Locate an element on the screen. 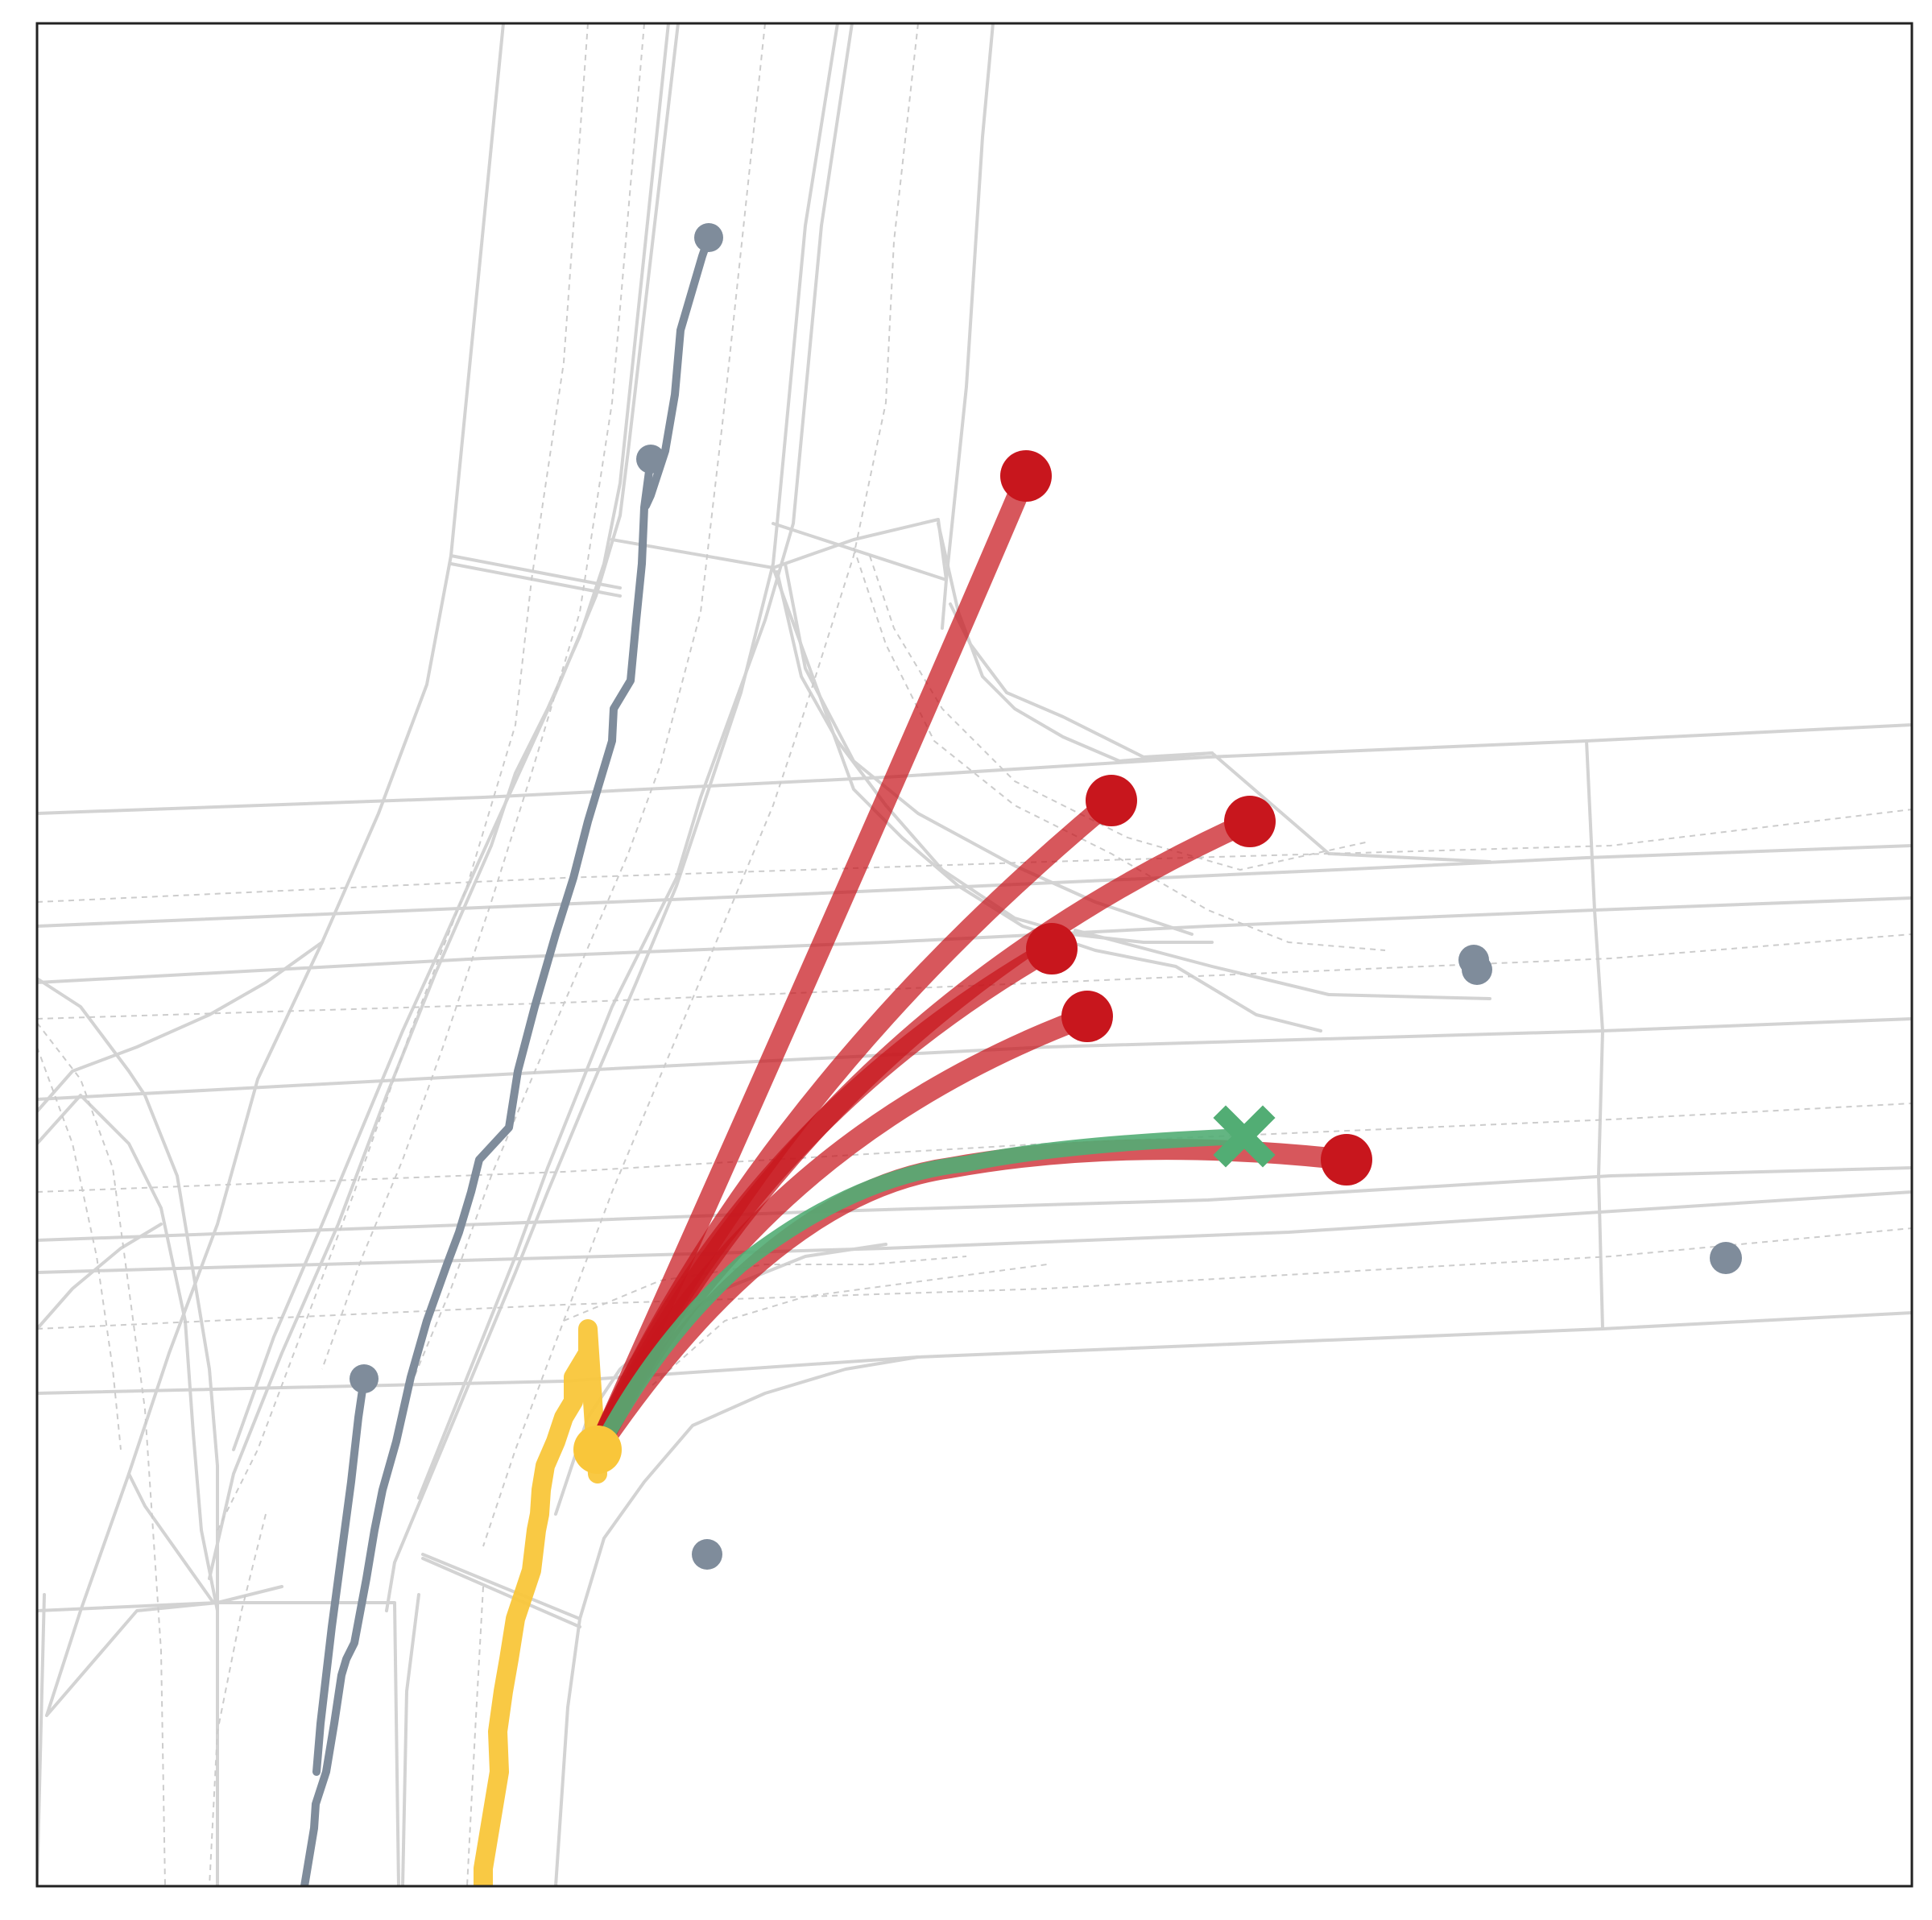  predicted-endpoints is located at coordinates (1186, 818).